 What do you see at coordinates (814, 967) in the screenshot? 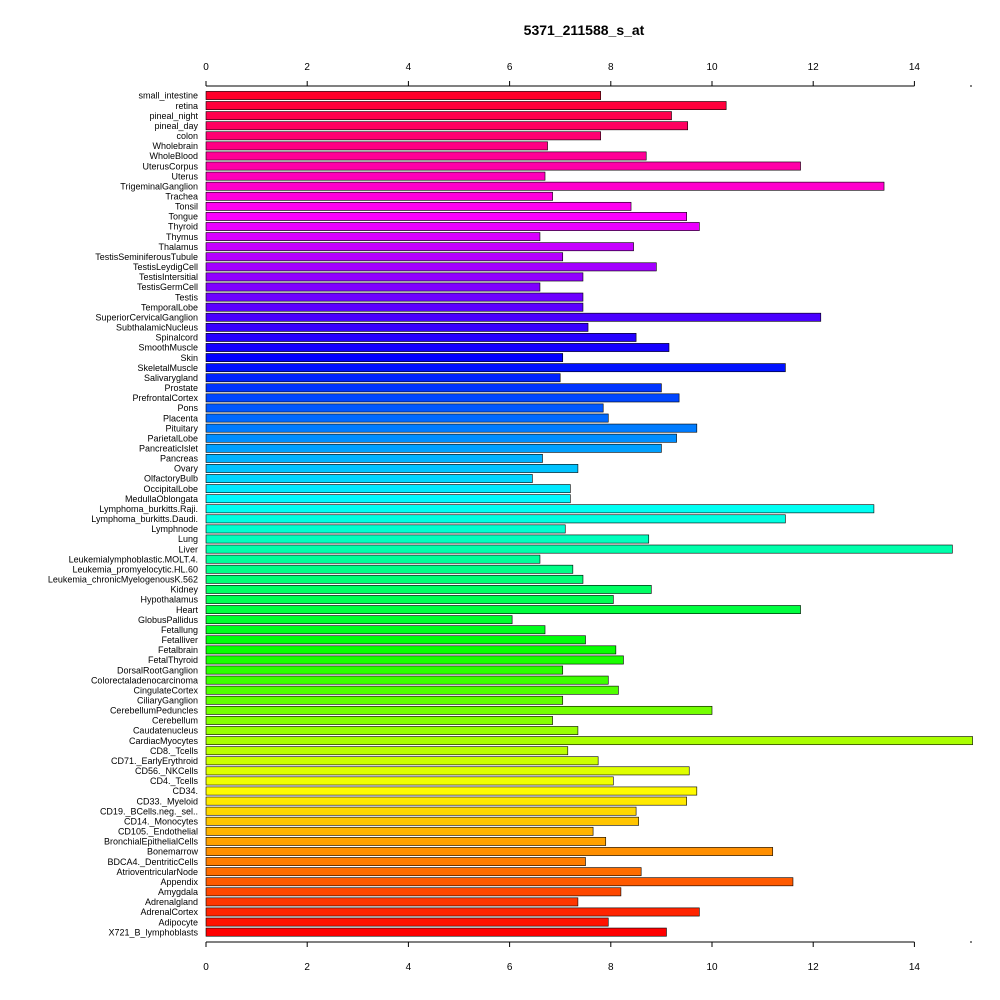
I see `x-tick-label: 12` at bounding box center [814, 967].